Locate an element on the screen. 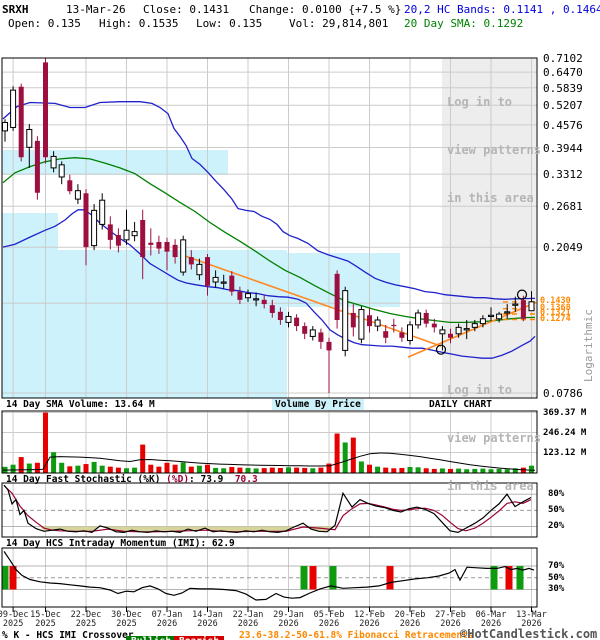 Image resolution: width=600 pixels, height=640 pixels. bearish-button: Bearish is located at coordinates (199, 638).